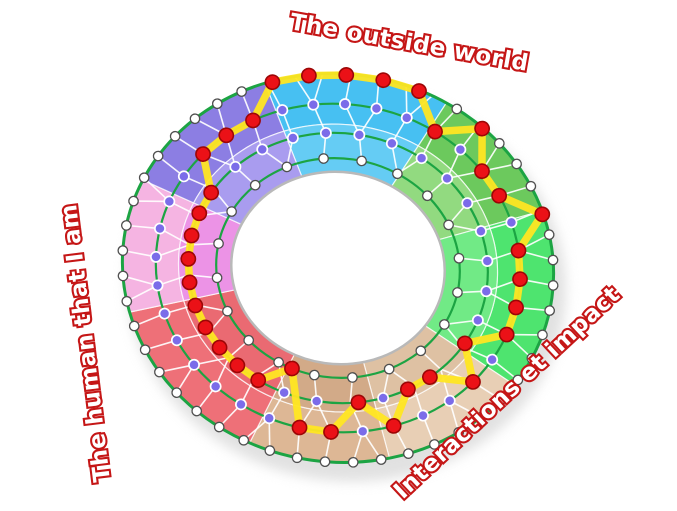 This screenshot has width=677, height=511. What do you see at coordinates (253, 120) in the screenshot?
I see `selected-node-spoke32` at bounding box center [253, 120].